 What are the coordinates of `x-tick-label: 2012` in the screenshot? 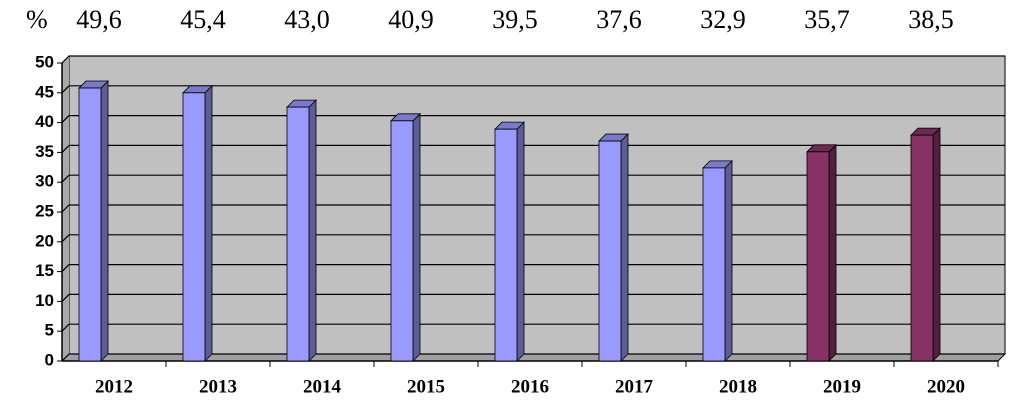 It's located at (114, 386).